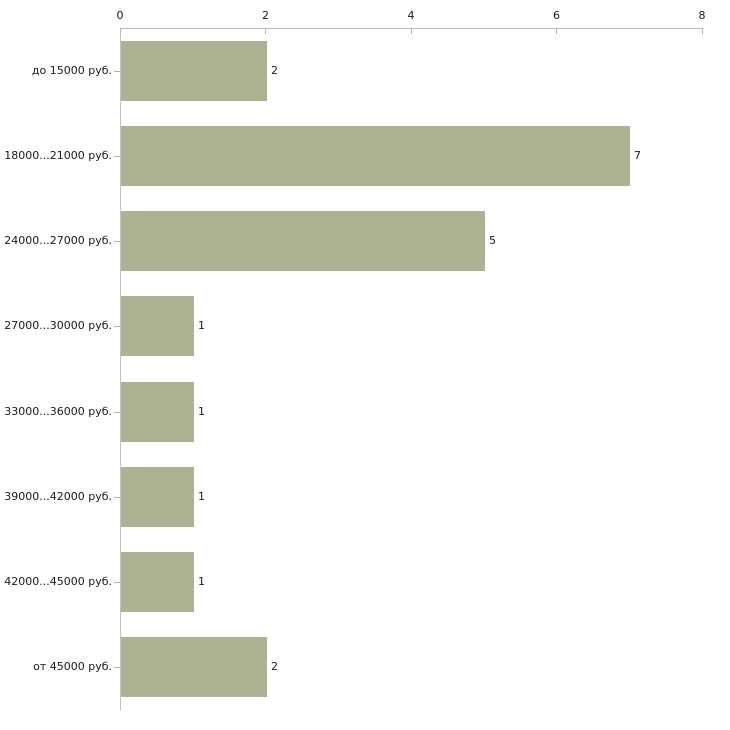 The image size is (730, 730). What do you see at coordinates (58, 241) in the screenshot?
I see `category-label-2: 24000...27000 руб.` at bounding box center [58, 241].